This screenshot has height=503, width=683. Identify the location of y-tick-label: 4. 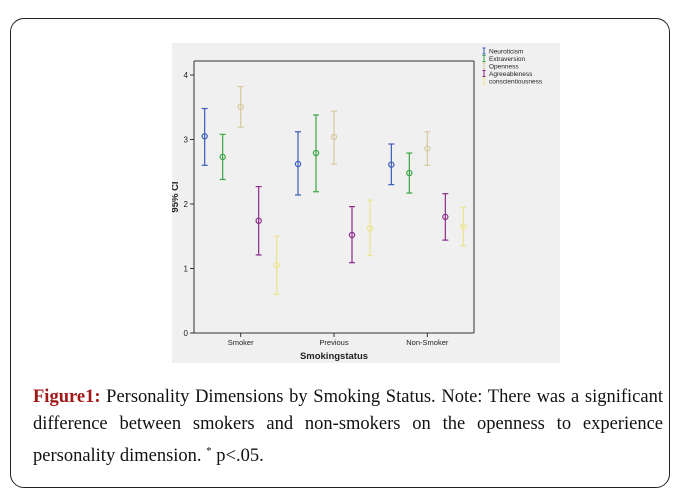
(186, 75).